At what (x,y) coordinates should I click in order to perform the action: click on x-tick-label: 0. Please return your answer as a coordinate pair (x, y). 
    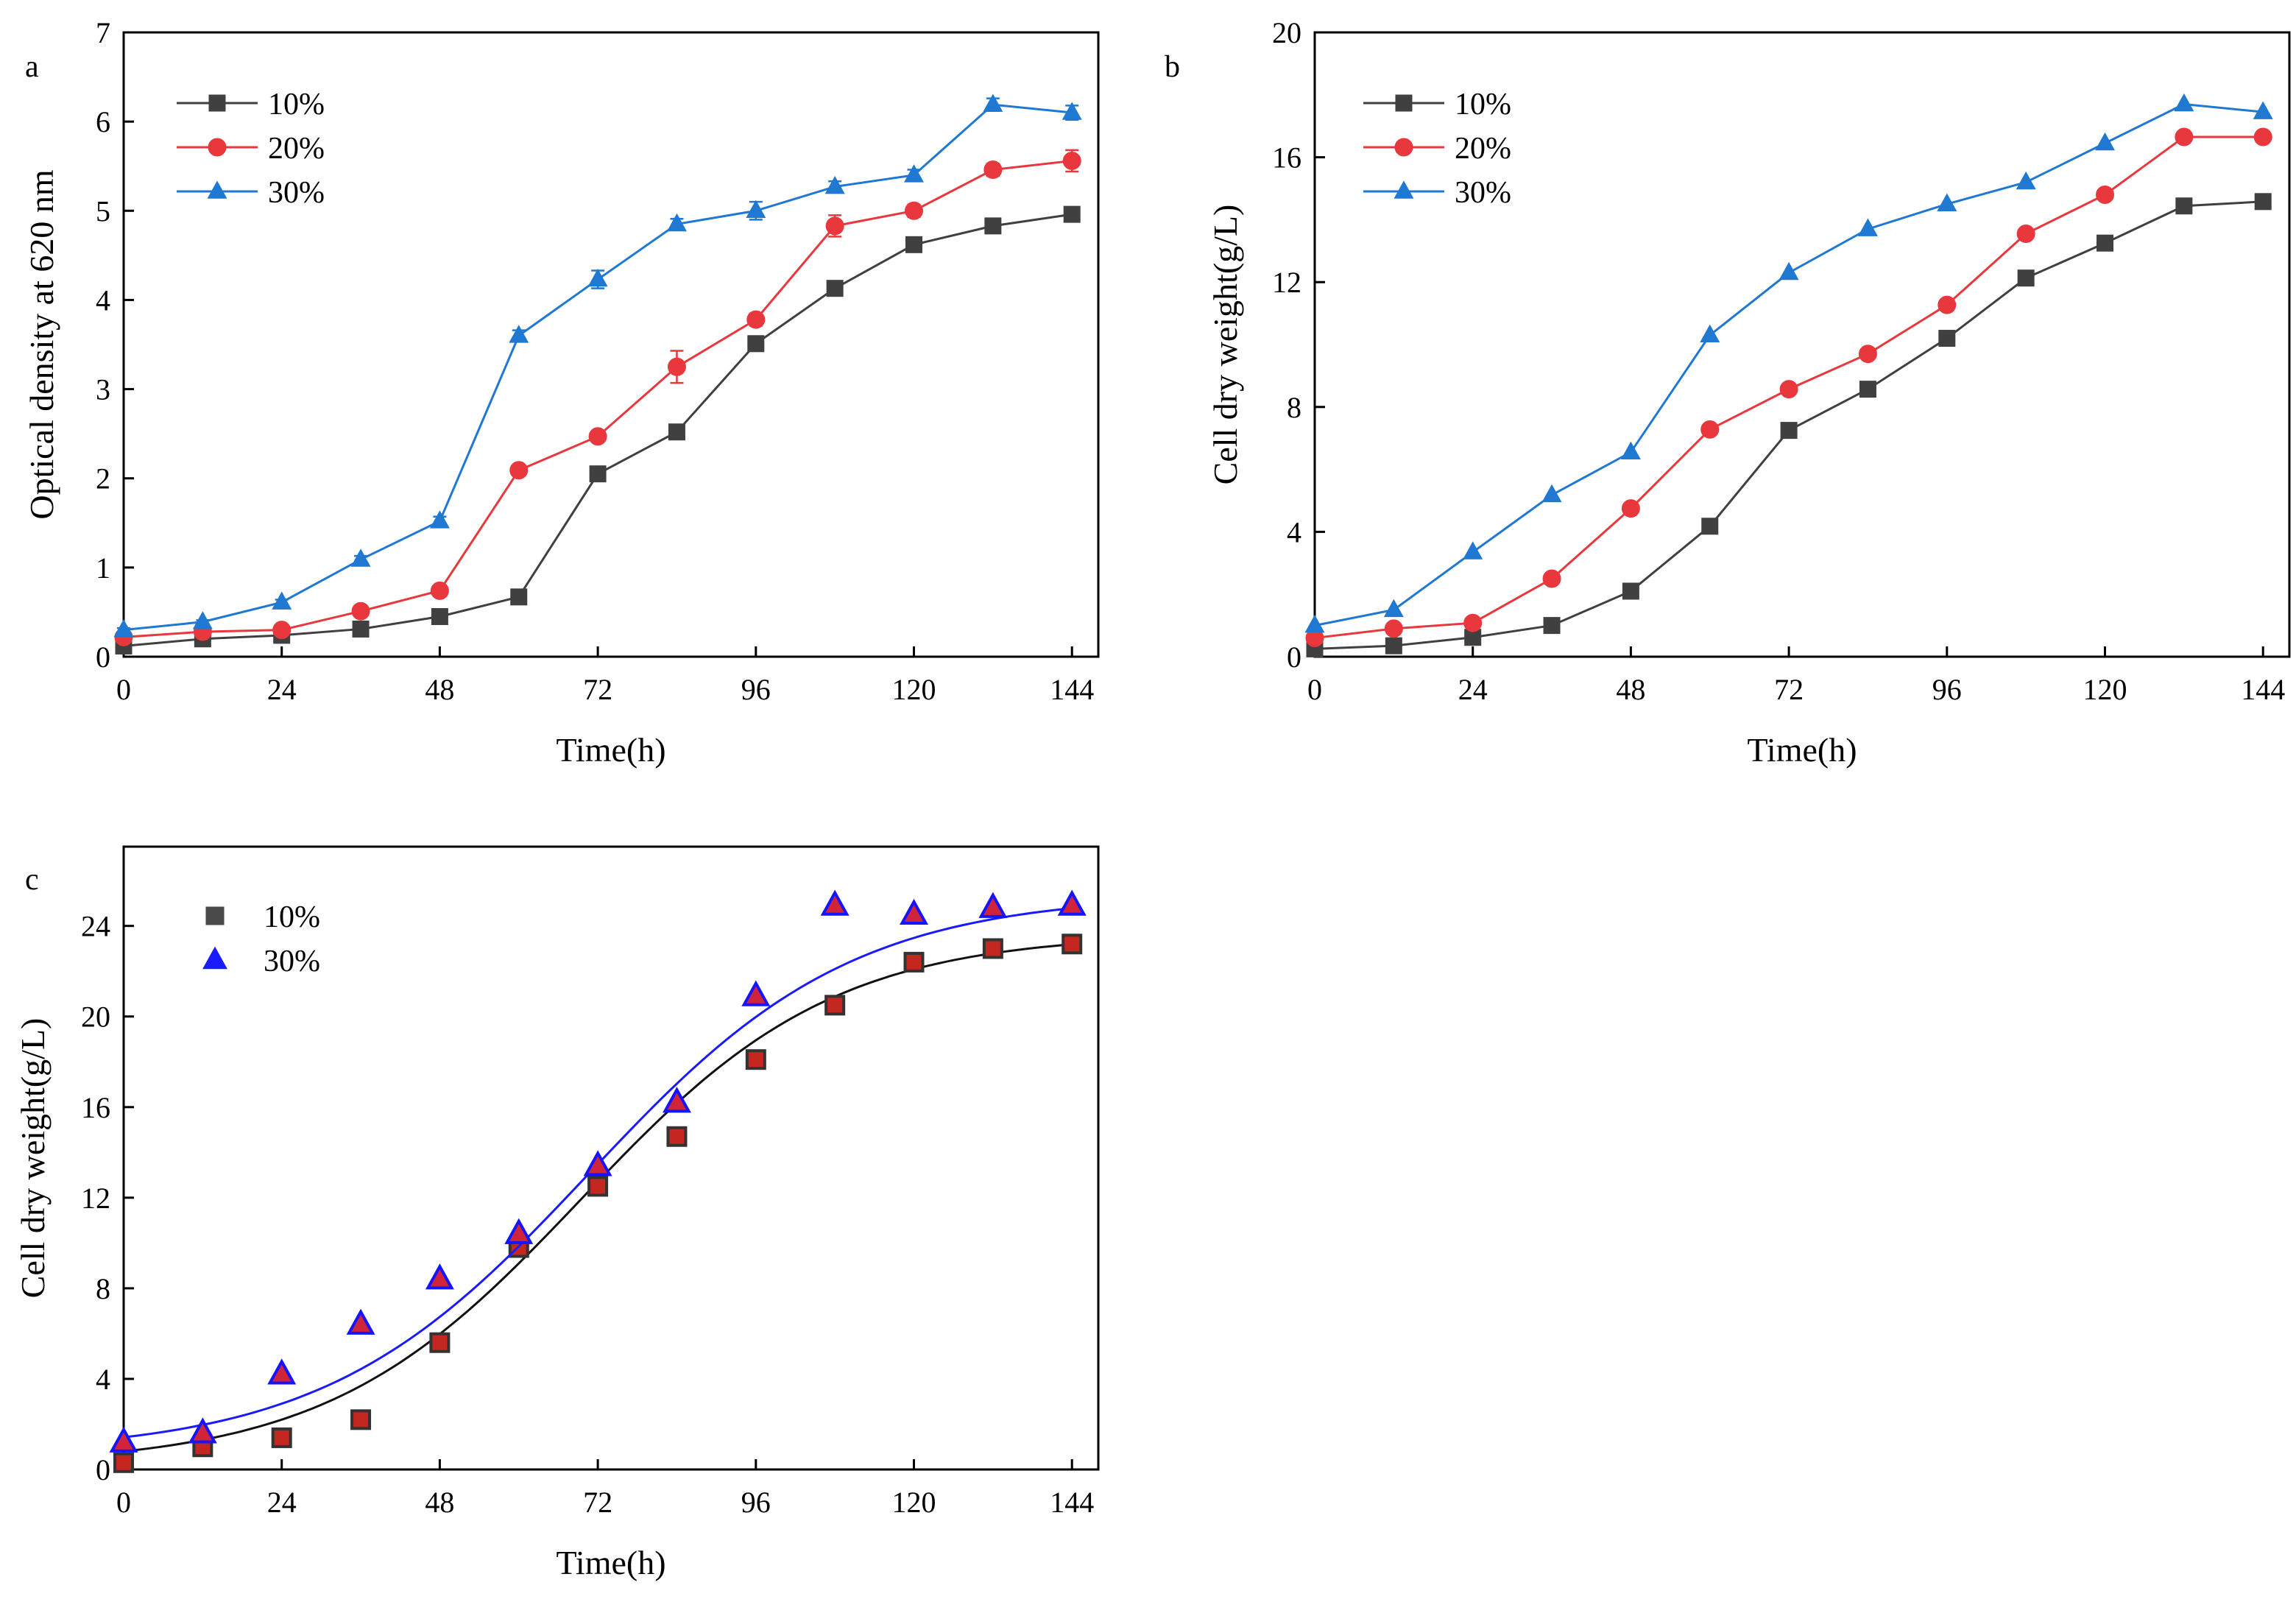
    Looking at the image, I should click on (124, 1502).